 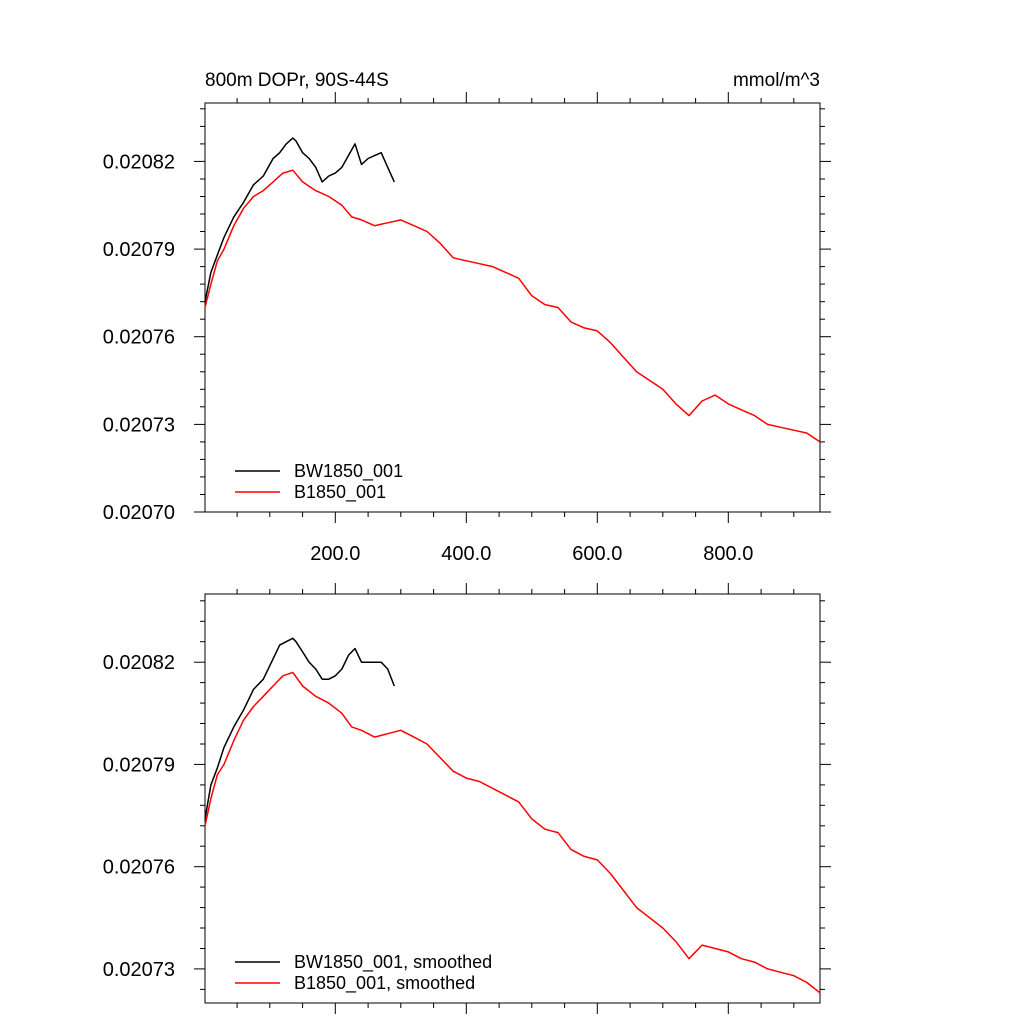 What do you see at coordinates (340, 492) in the screenshot?
I see `legend-label-b1850: B1850_001` at bounding box center [340, 492].